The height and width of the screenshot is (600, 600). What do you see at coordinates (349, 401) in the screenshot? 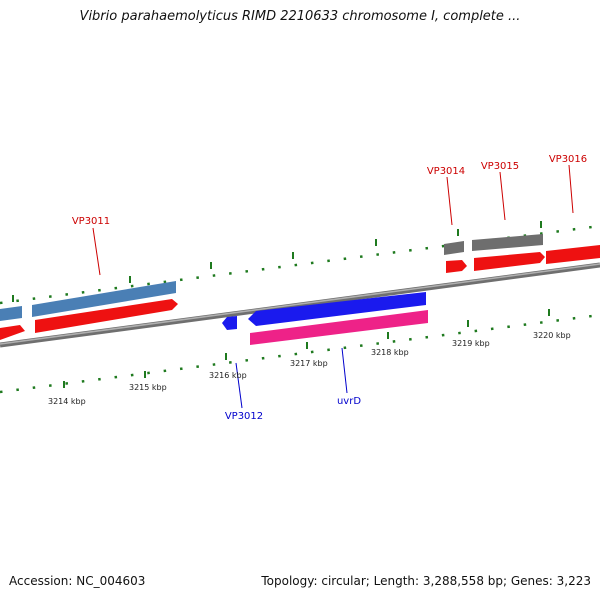
I see `gene-label-uvrd: uvrD` at bounding box center [349, 401].